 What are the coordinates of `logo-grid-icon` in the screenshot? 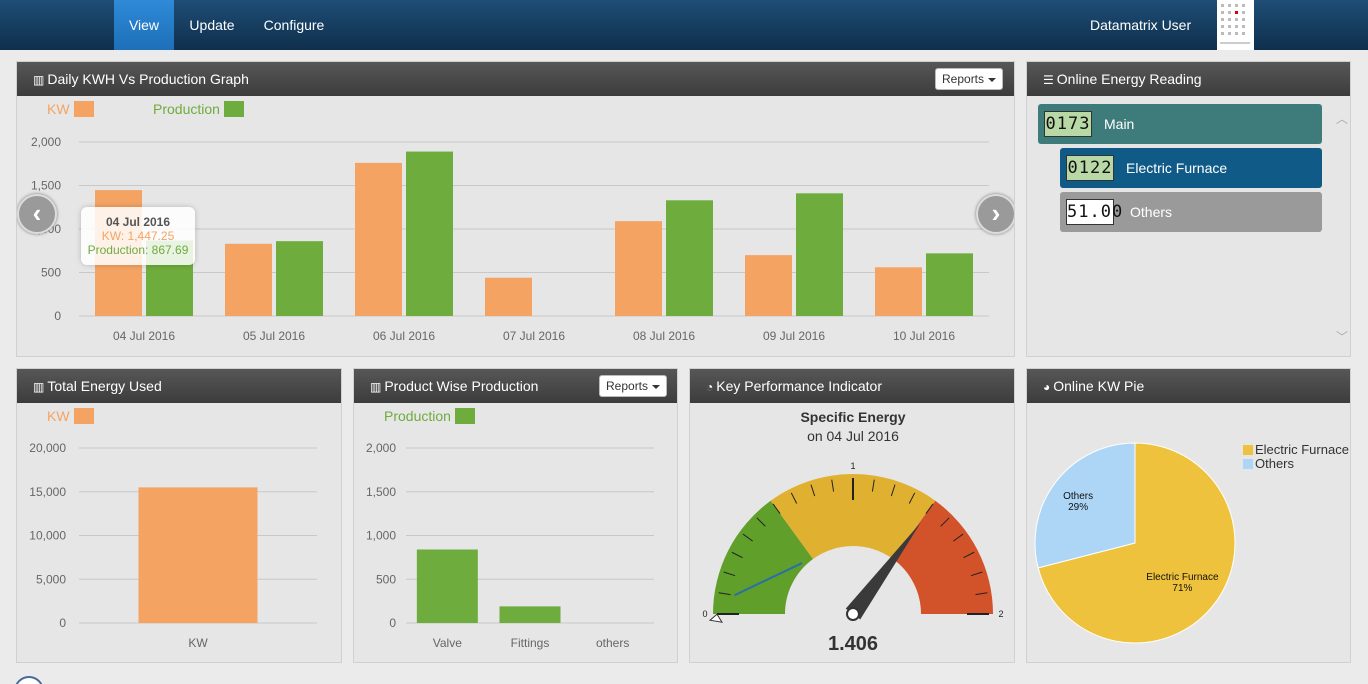 It's located at (1235, 24).